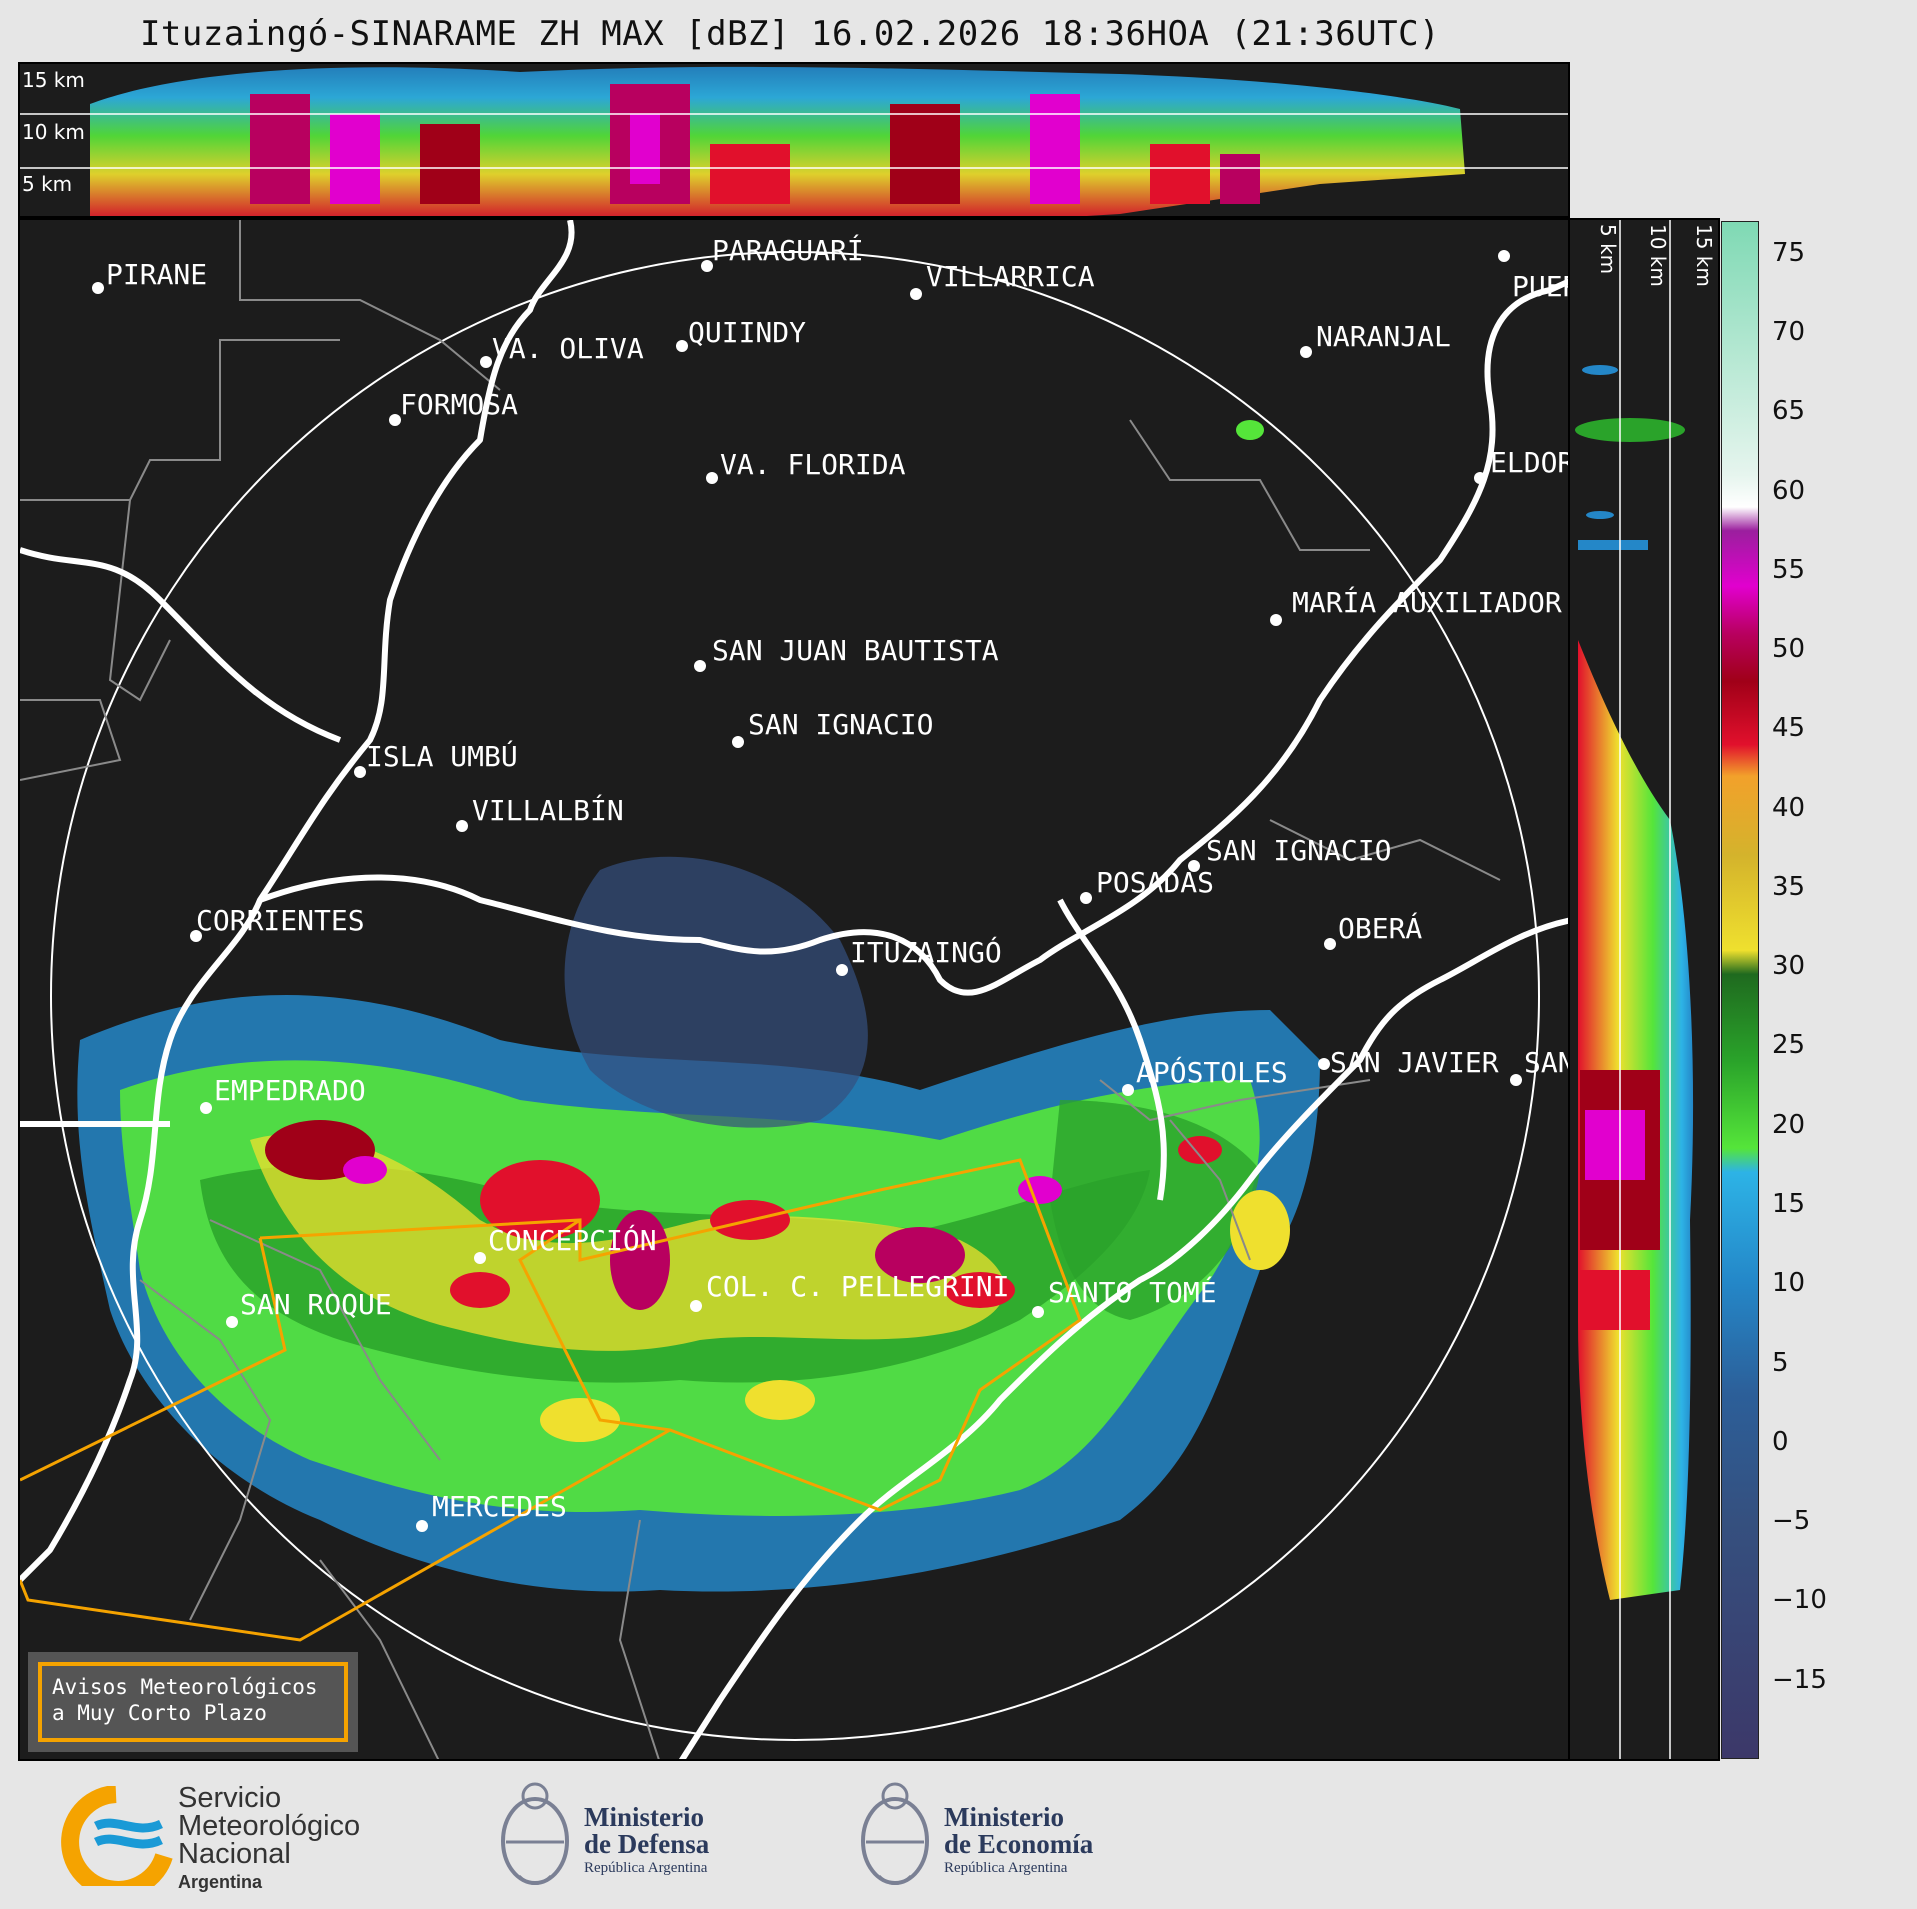 This screenshot has height=1909, width=1917. I want to click on warning-legend: Avisos Meteorológicos a Muy Corto Plazo, so click(193, 1702).